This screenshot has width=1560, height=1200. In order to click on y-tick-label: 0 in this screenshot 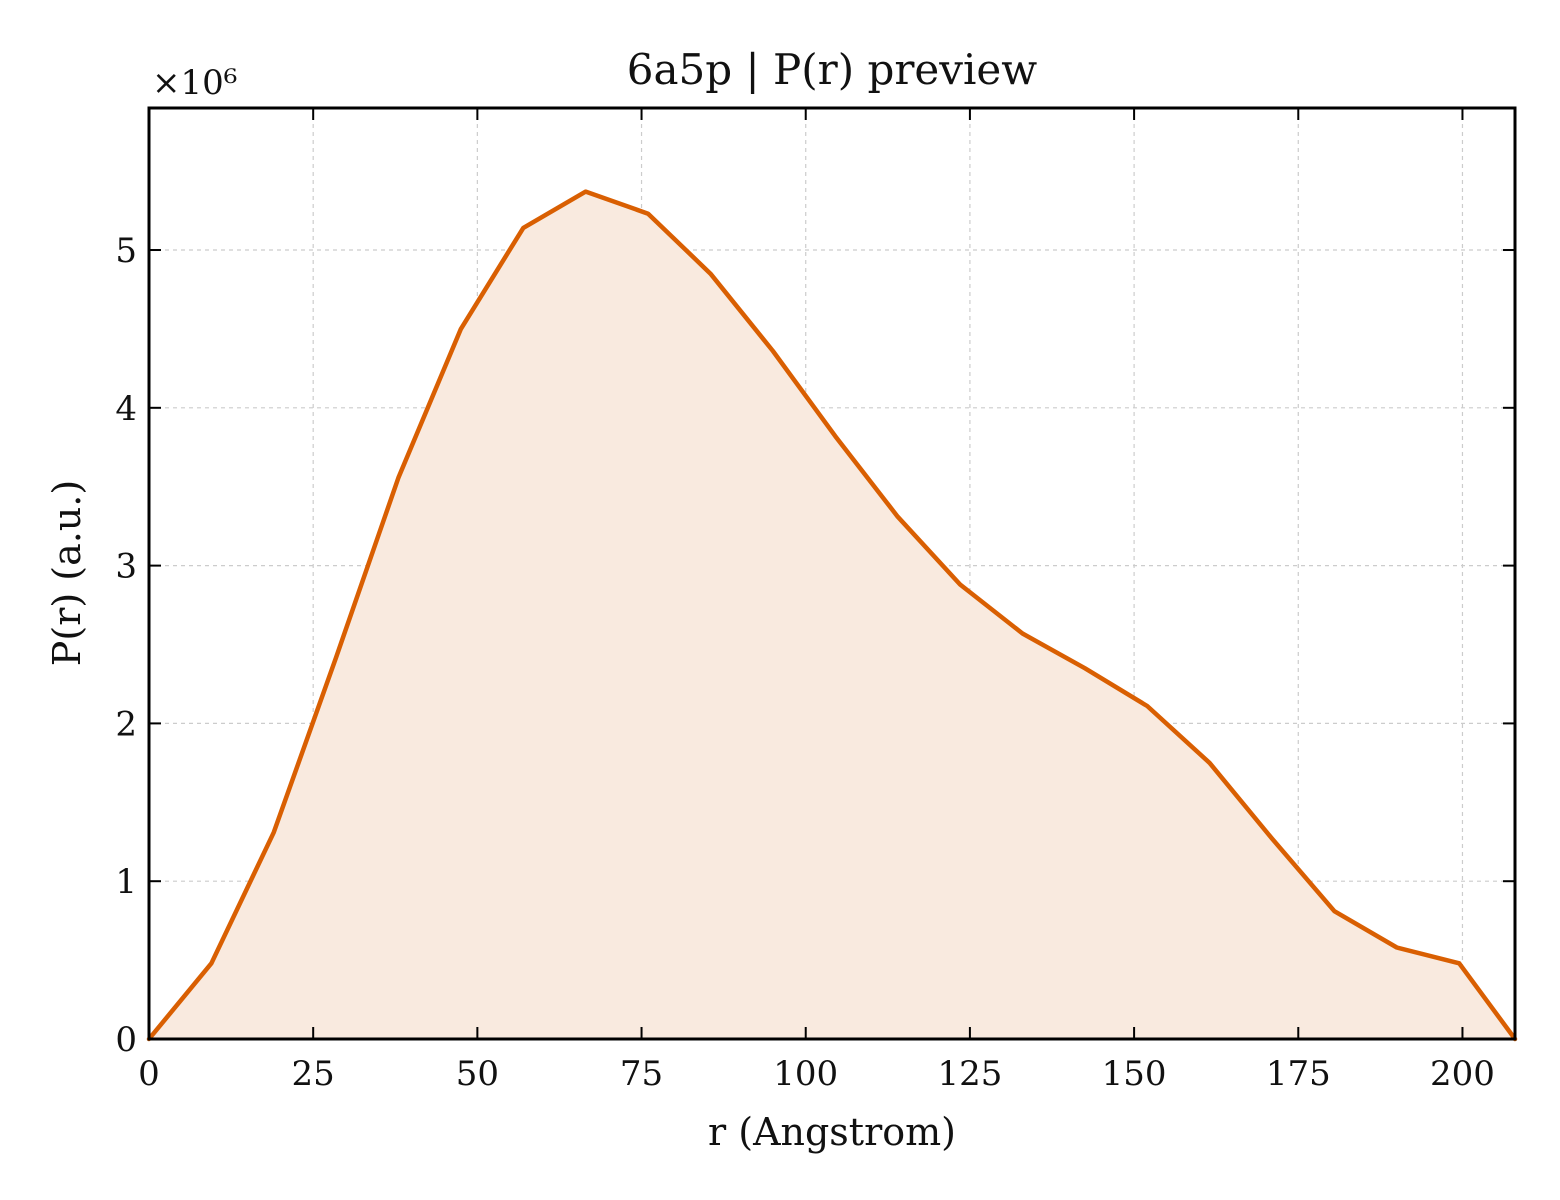, I will do `click(126, 1040)`.